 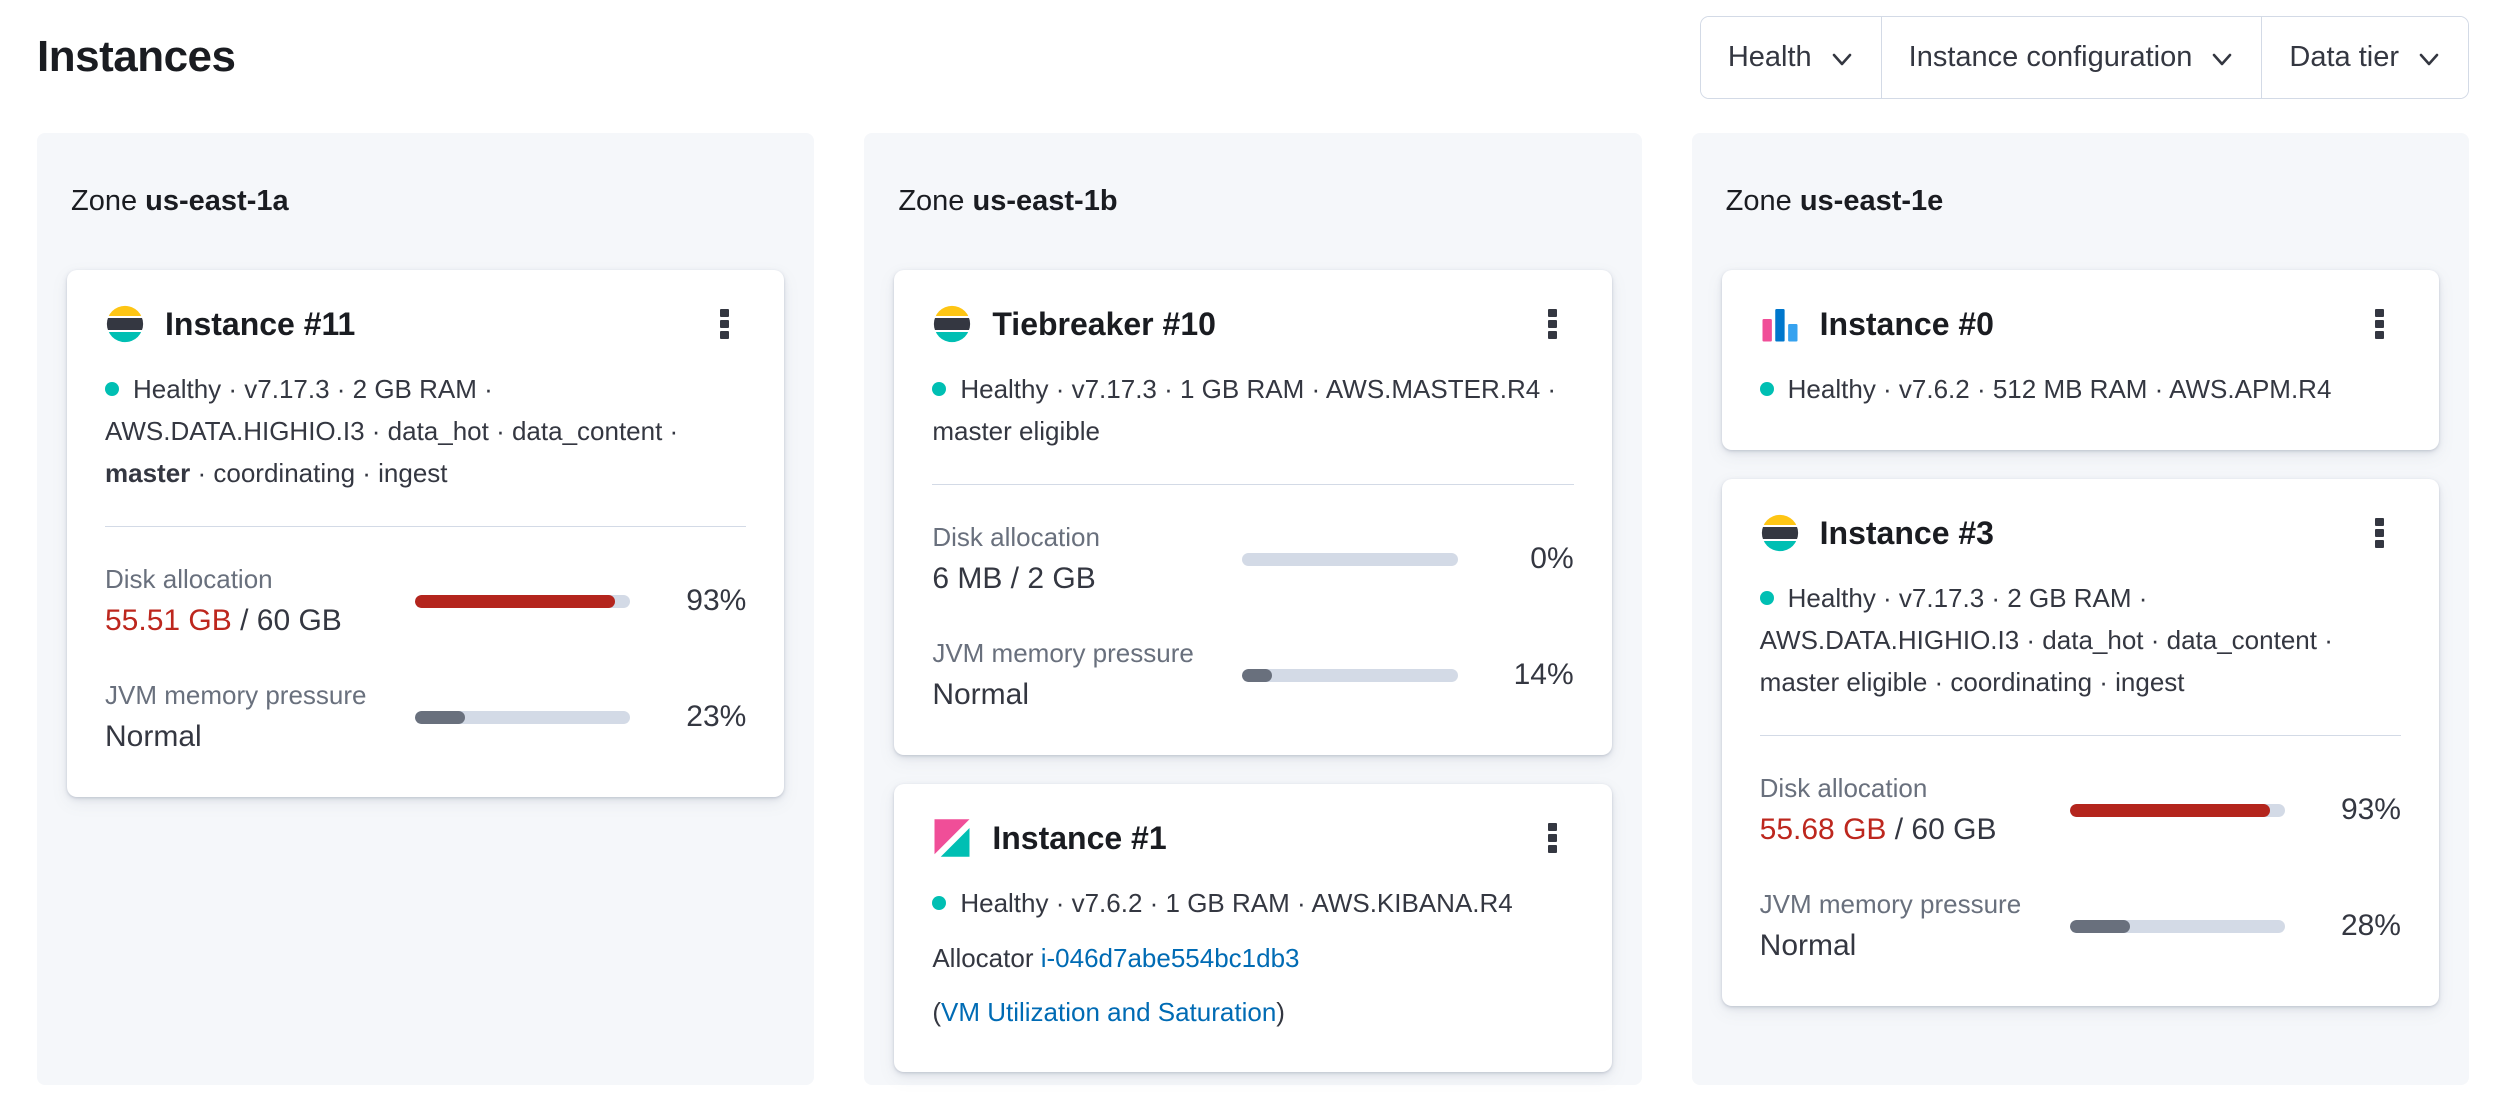 I want to click on instance-title: Tiebreaker #10, so click(x=1104, y=323).